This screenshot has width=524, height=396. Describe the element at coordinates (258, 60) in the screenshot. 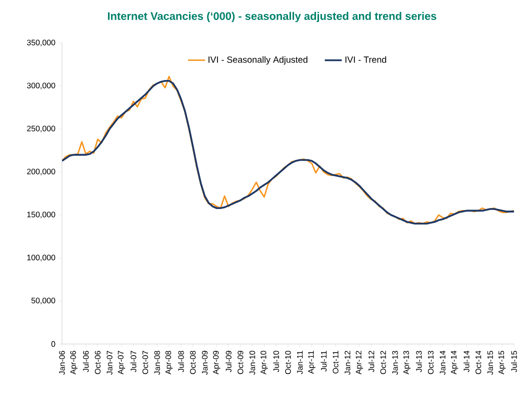

I see `legend-label: IVI - Seasonally Adjusted` at that location.